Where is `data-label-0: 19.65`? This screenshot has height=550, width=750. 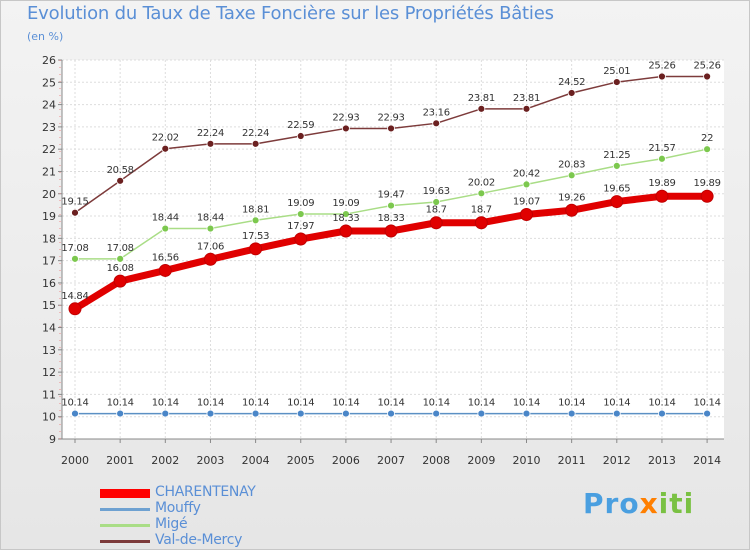
data-label-0: 19.65 is located at coordinates (616, 189).